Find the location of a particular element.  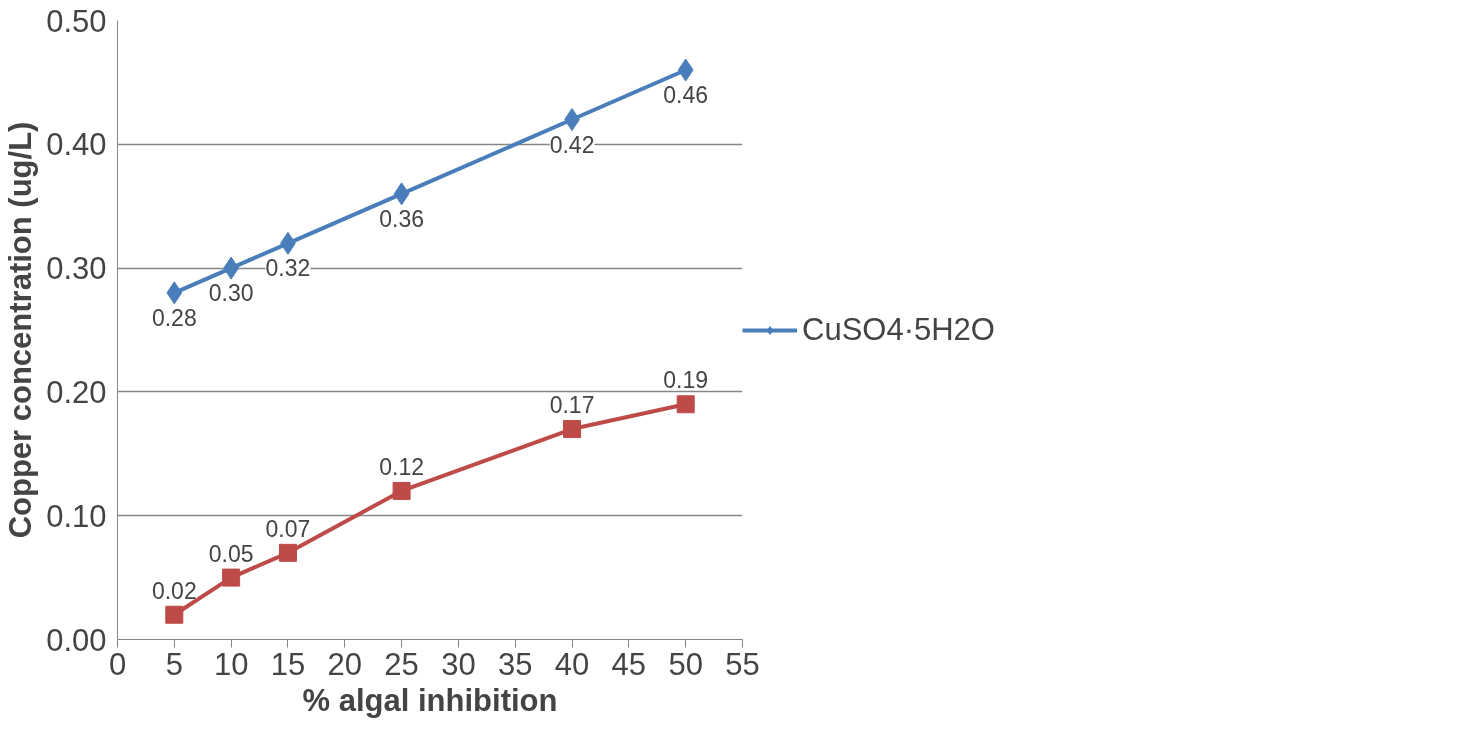

y-tick-label: 0.20 is located at coordinates (76, 392).